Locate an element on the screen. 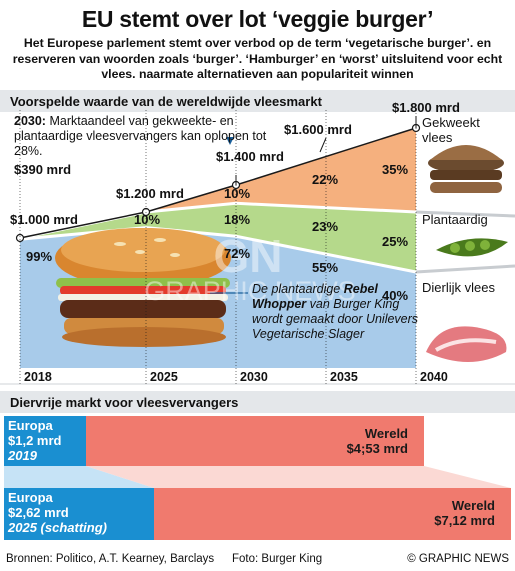  total-label-2018: $1.000 mrd is located at coordinates (44, 219).